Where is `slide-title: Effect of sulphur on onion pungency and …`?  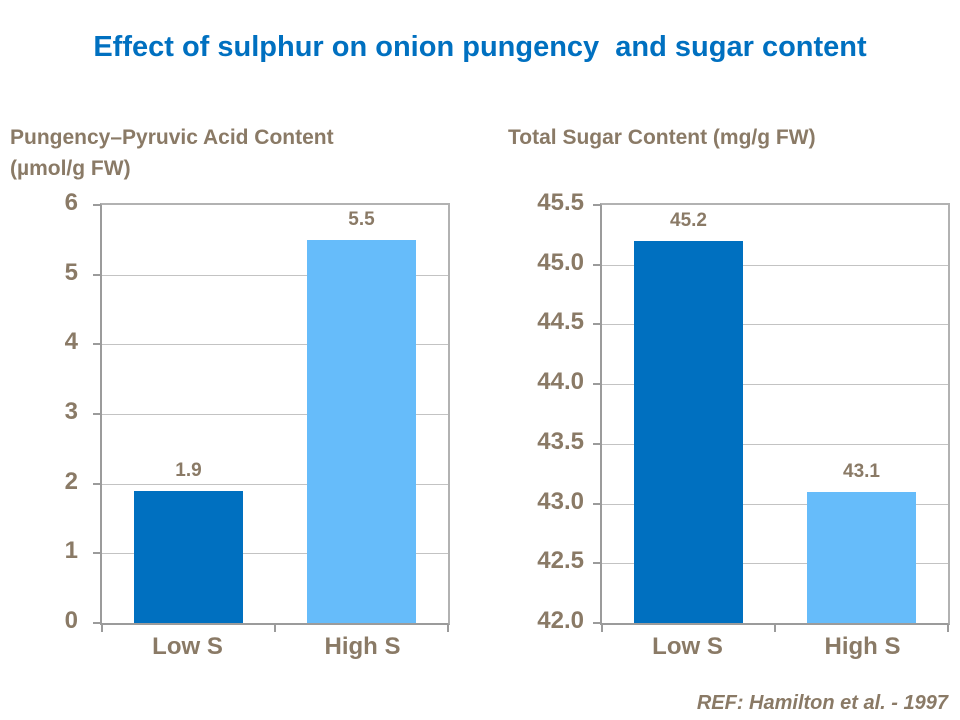
slide-title: Effect of sulphur on onion pungency and … is located at coordinates (480, 47).